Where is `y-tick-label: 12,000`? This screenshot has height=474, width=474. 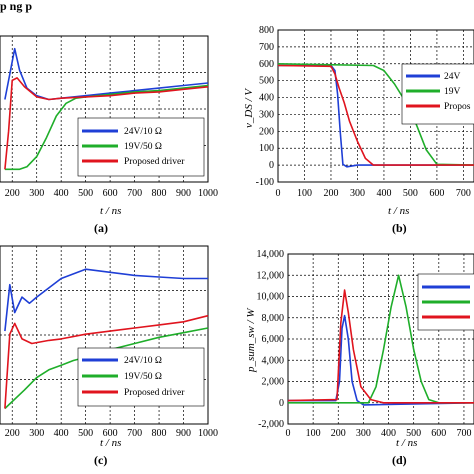
y-tick-label: 12,000 is located at coordinates (271, 275).